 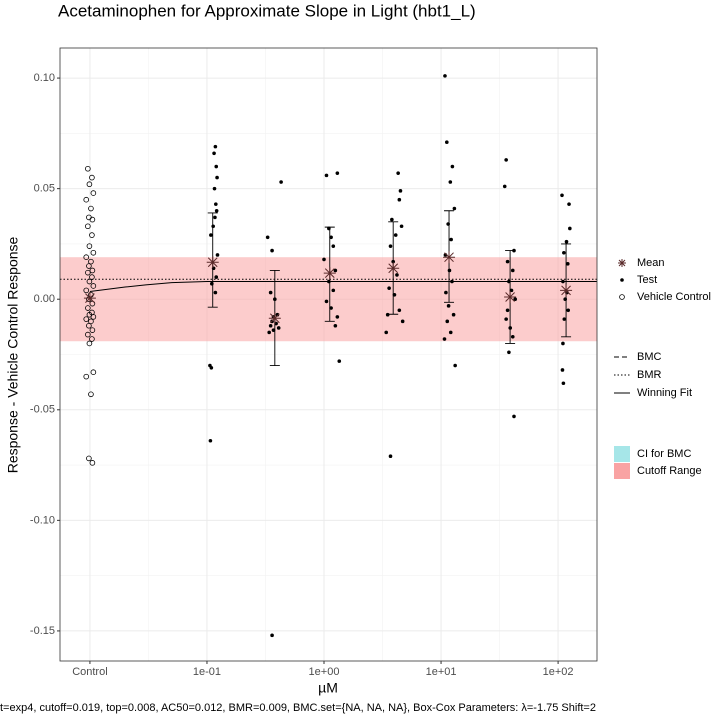 I want to click on y-axis-label: Response - Vehicle Control Response, so click(x=13, y=354).